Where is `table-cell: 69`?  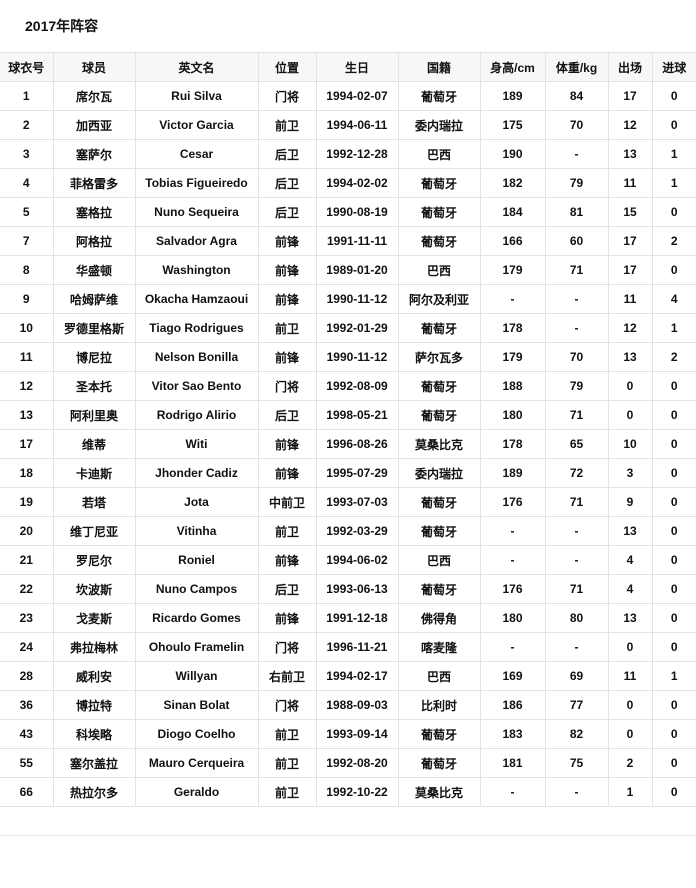
table-cell: 69 is located at coordinates (576, 676).